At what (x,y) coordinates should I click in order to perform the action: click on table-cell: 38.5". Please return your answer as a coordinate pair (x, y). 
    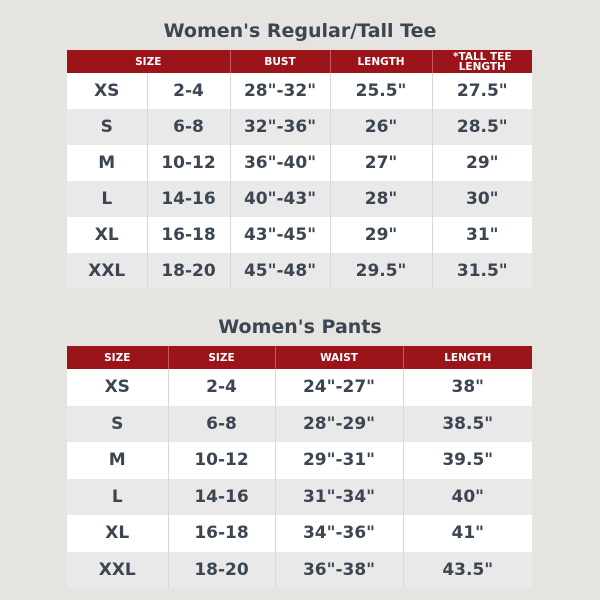
    Looking at the image, I should click on (467, 423).